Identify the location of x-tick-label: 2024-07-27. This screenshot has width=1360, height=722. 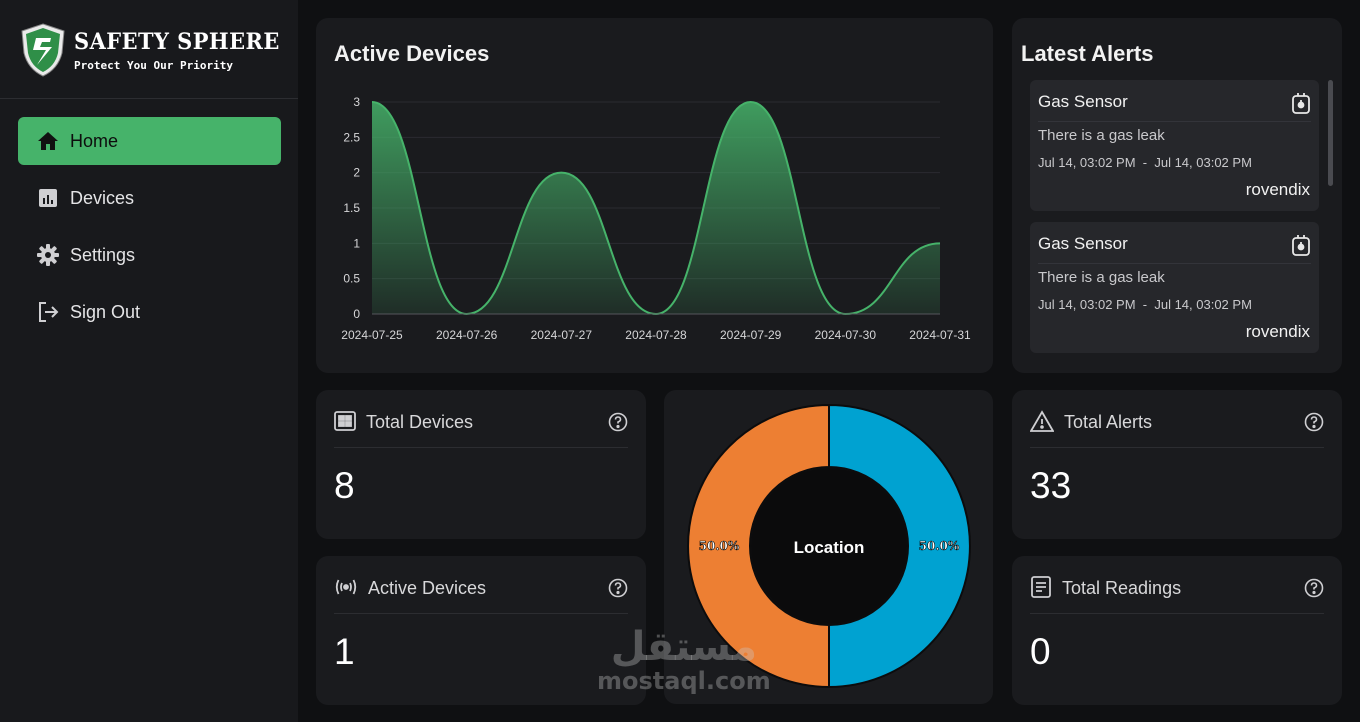
(562, 335).